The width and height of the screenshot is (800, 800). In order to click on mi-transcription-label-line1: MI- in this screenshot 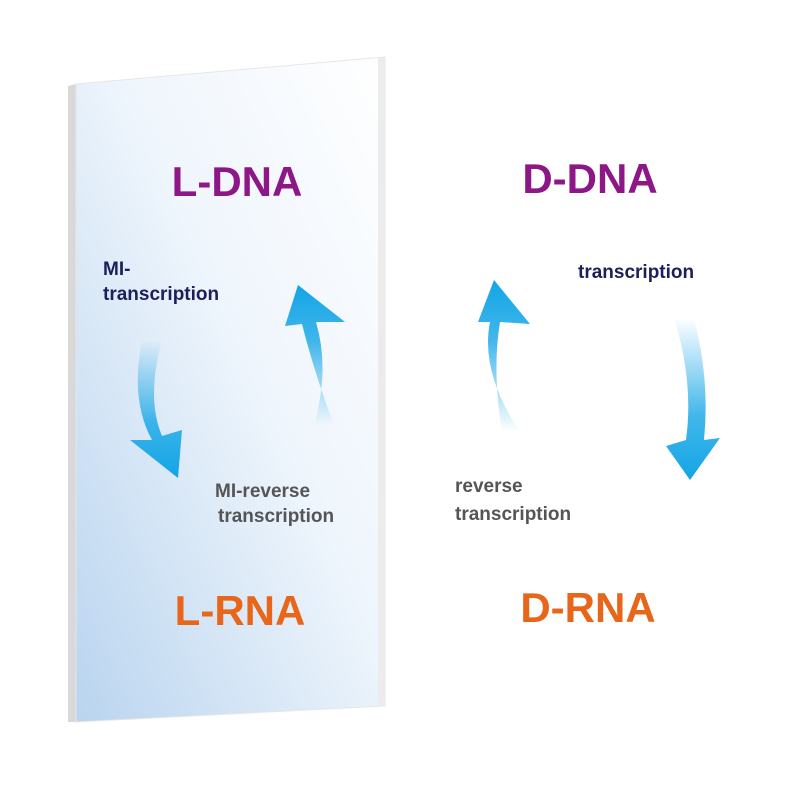, I will do `click(116, 269)`.